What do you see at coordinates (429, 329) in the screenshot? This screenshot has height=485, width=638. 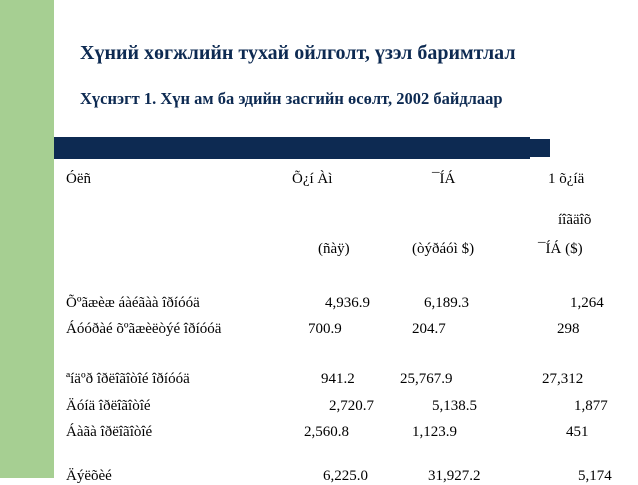 I see `row-2-gdp: 204.7` at bounding box center [429, 329].